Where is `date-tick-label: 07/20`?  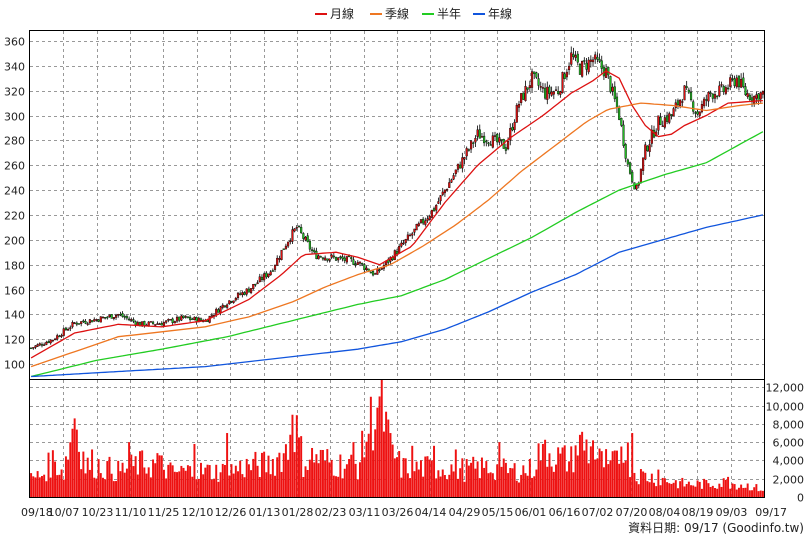 date-tick-label: 07/20 is located at coordinates (632, 512).